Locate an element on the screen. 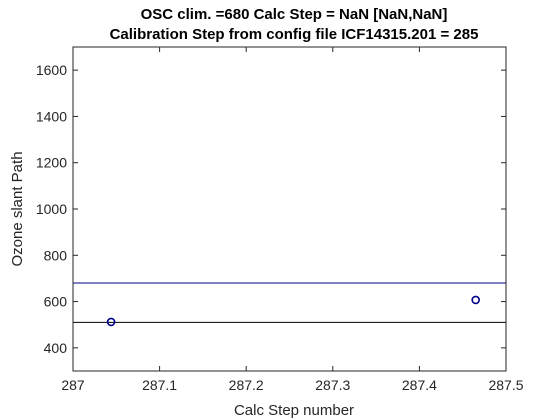  y-tick-label: 600 is located at coordinates (56, 302).